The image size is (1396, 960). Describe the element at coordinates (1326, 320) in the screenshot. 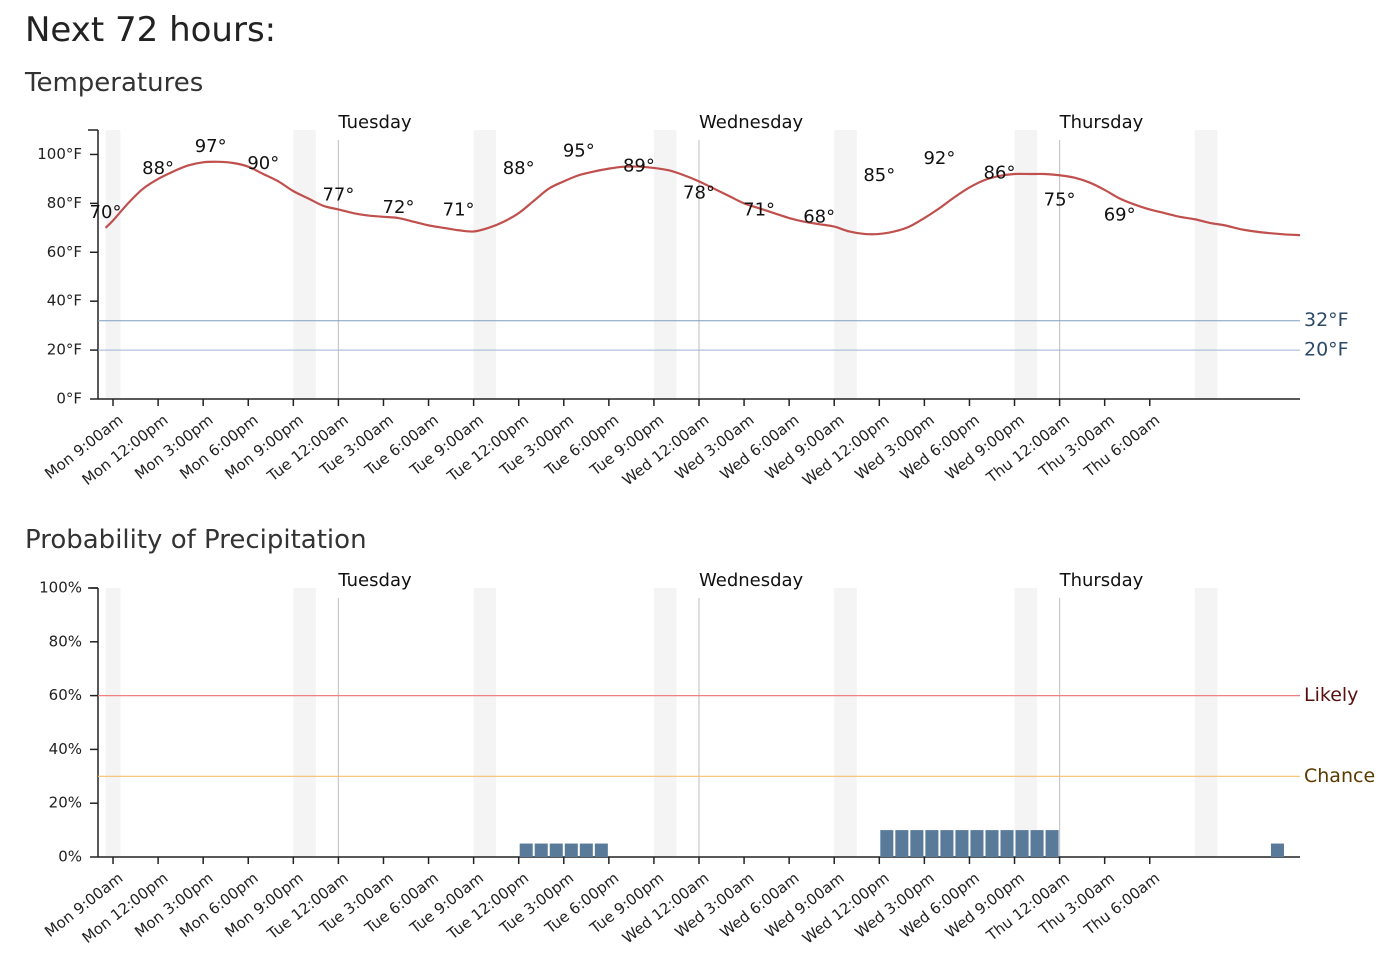

I see `temp-reference-label: 32°F` at that location.